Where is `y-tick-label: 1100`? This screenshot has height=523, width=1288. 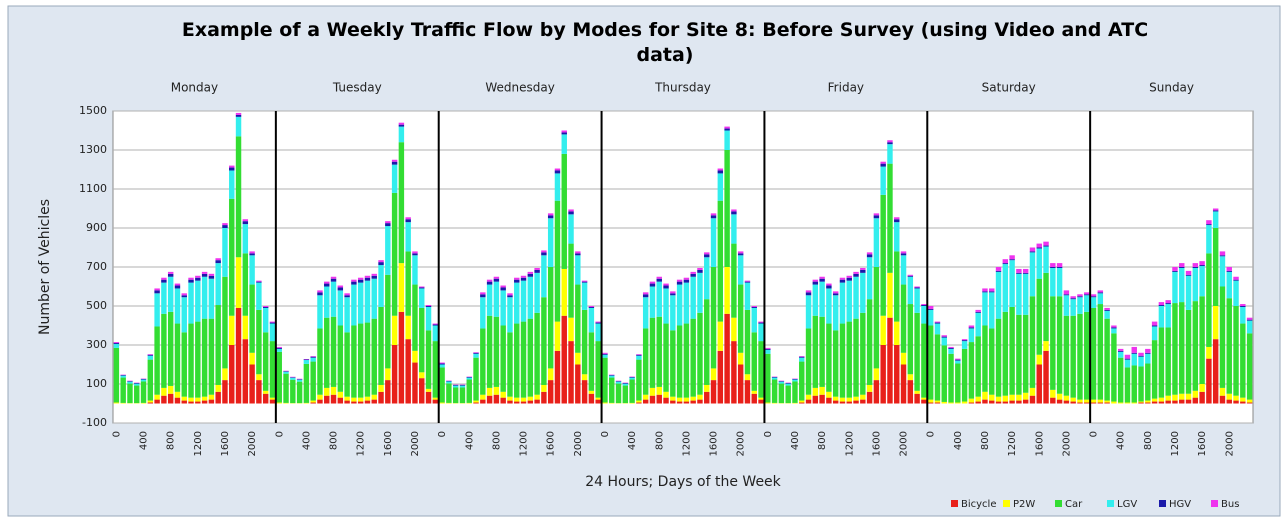 y-tick-label: 1100 is located at coordinates (93, 188).